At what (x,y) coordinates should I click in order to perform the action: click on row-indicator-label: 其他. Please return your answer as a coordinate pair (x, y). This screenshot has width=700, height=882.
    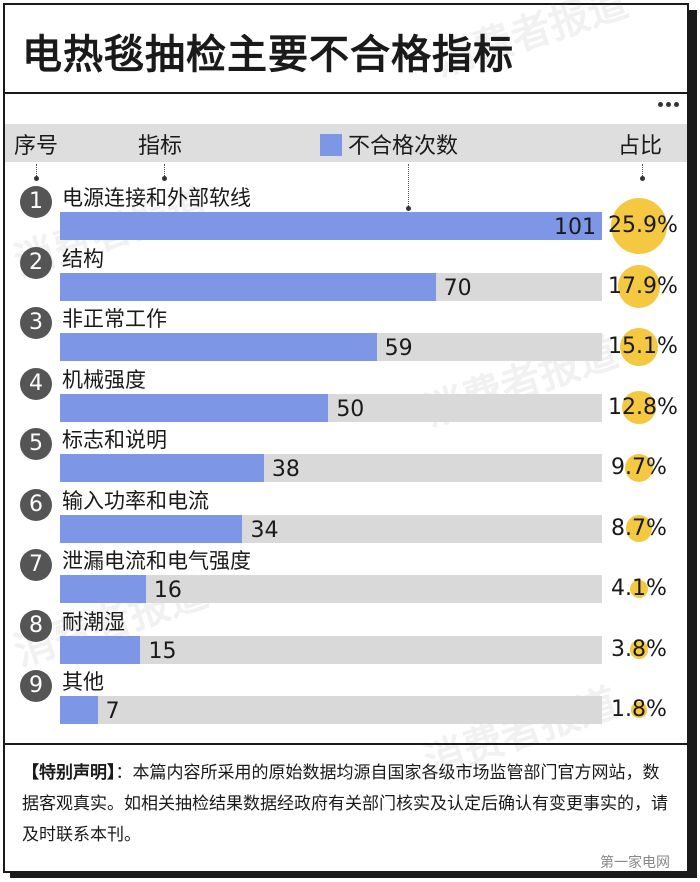
    Looking at the image, I should click on (83, 682).